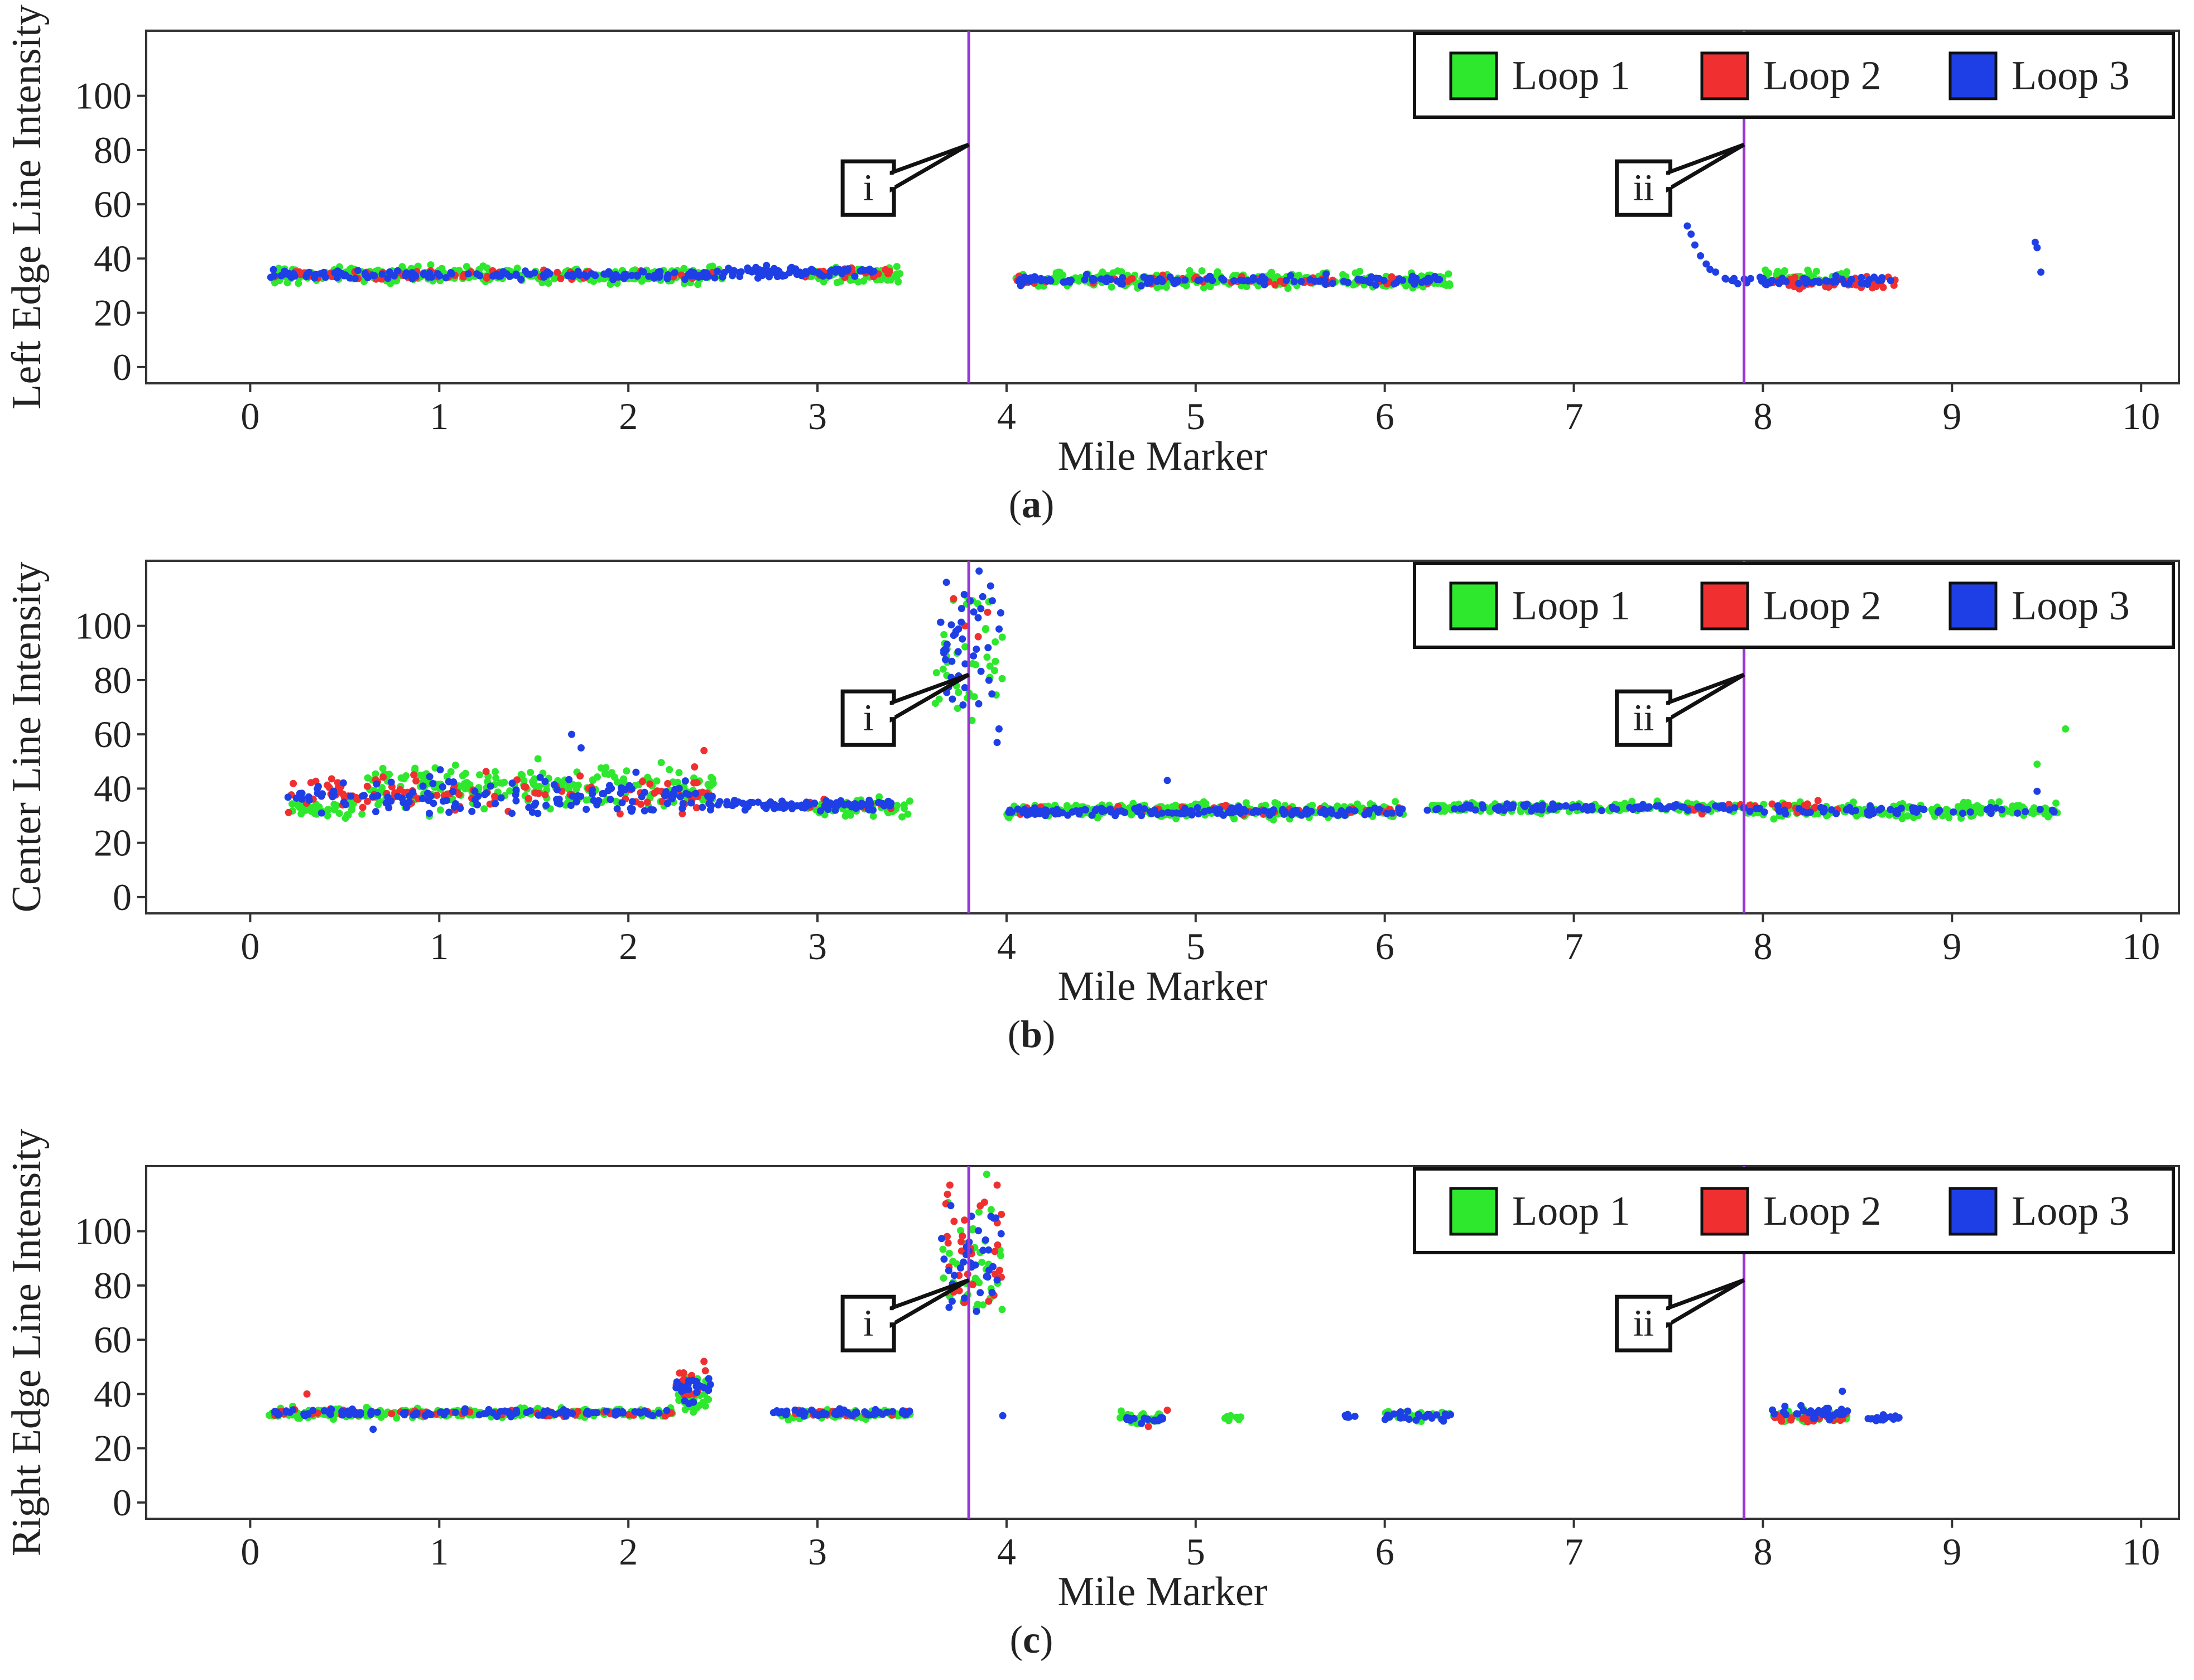 This screenshot has width=2194, height=1680. What do you see at coordinates (122, 367) in the screenshot?
I see `y-tick-label: 0` at bounding box center [122, 367].